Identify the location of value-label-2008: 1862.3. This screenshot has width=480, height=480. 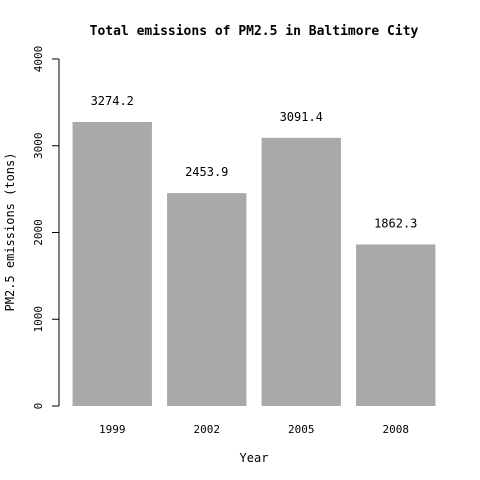
(395, 223).